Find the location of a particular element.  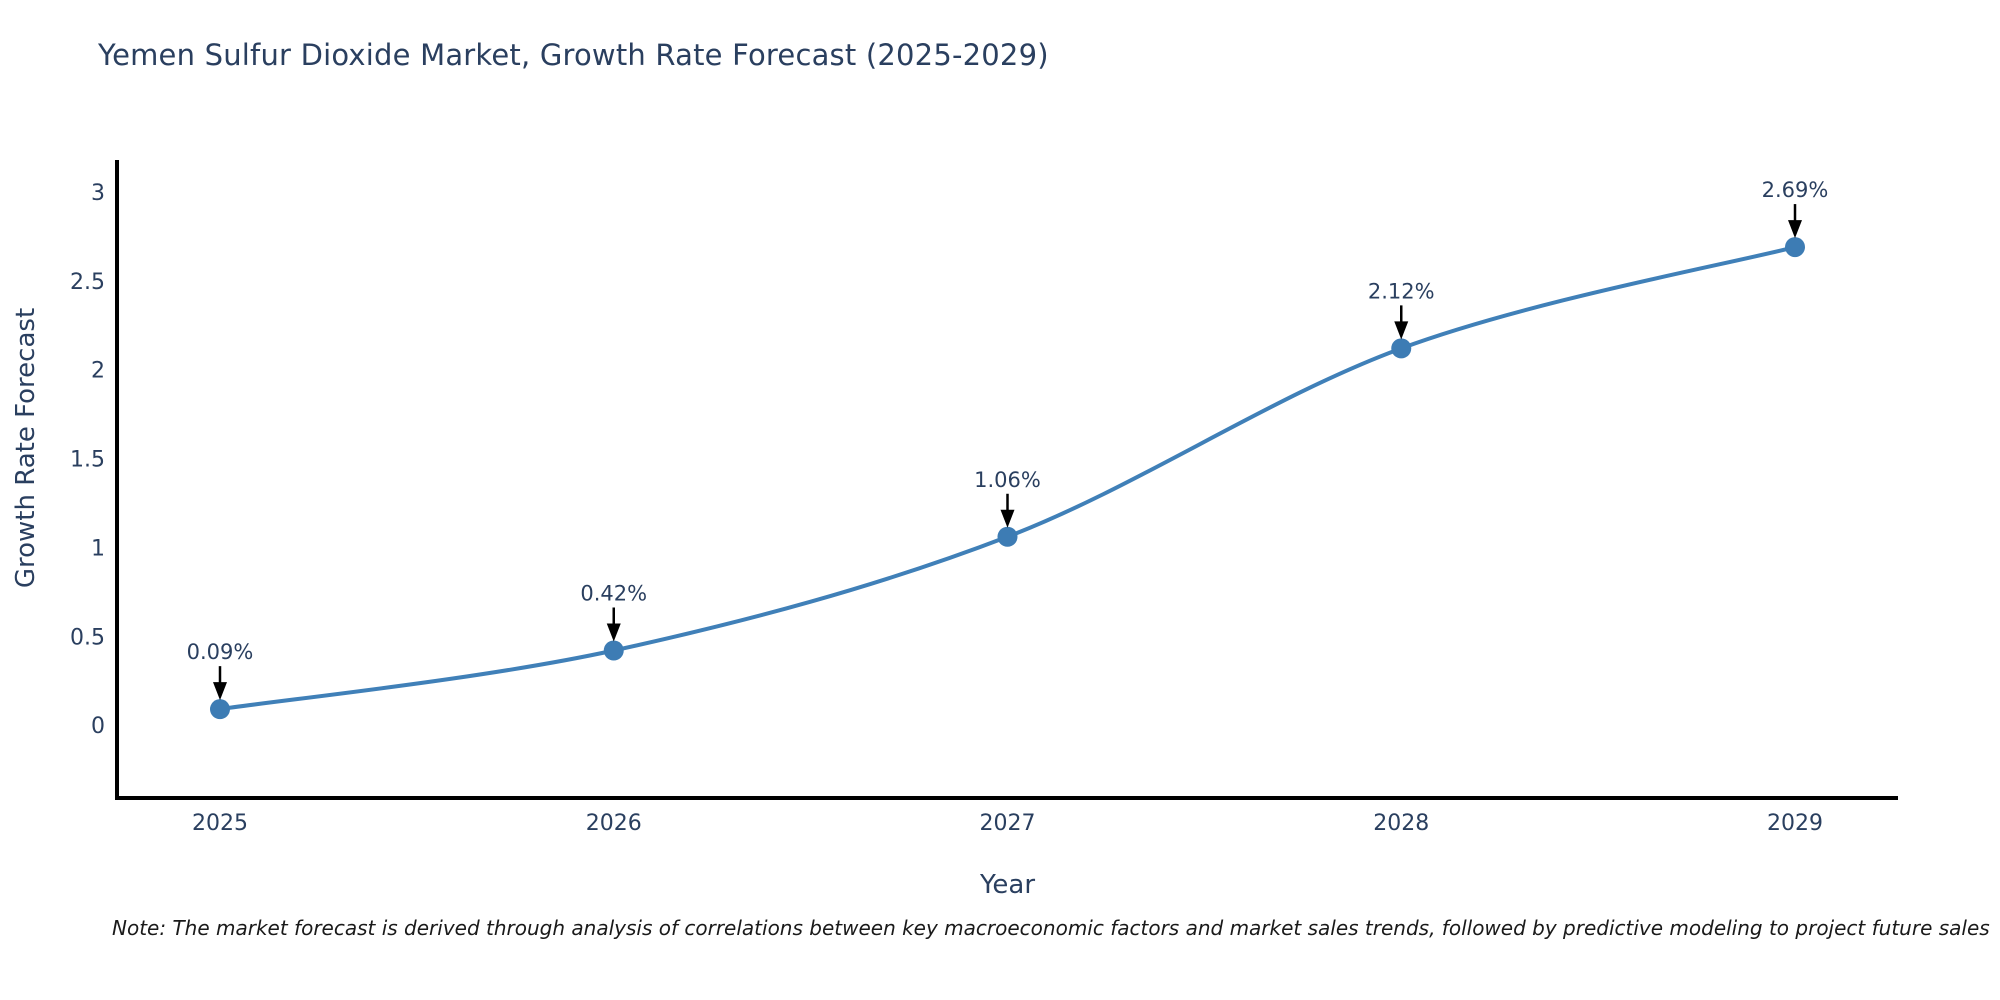

data-label: 0.09% is located at coordinates (220, 652).